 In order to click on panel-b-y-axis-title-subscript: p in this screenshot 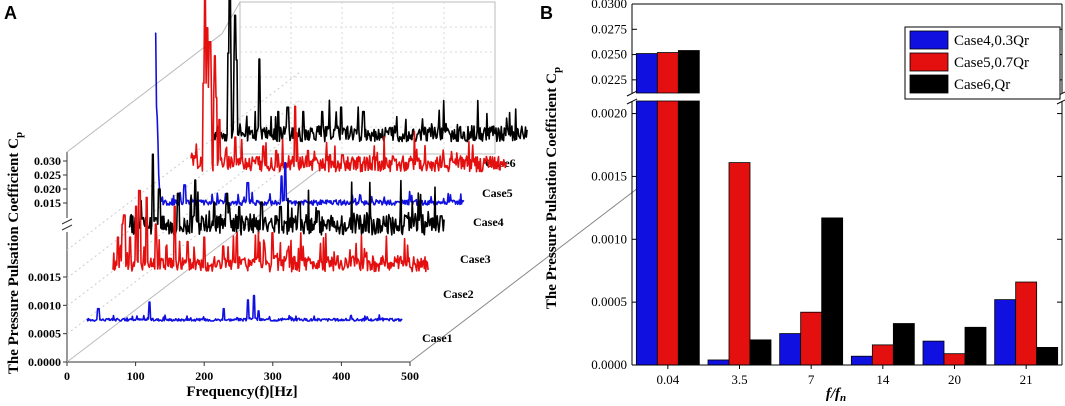, I will do `click(557, 70)`.